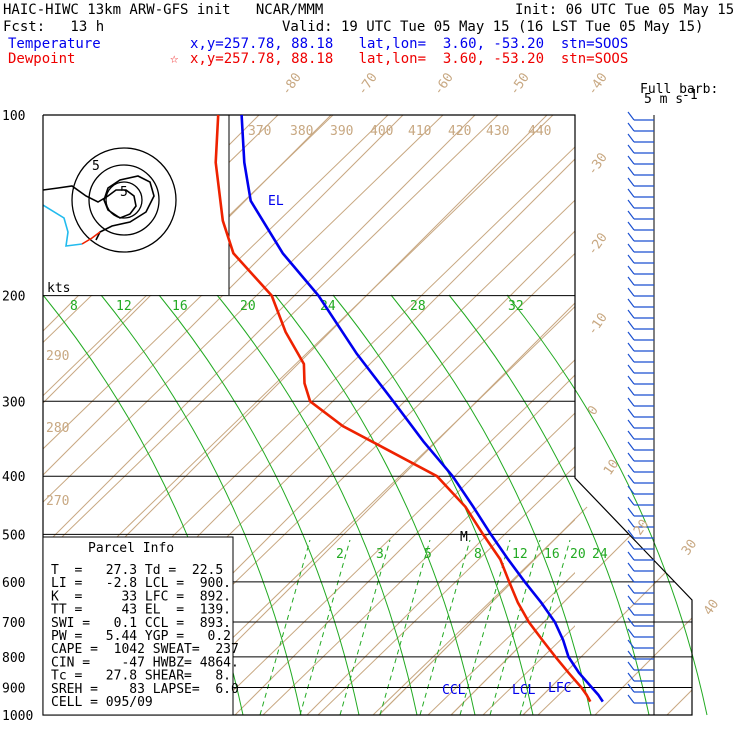  Describe the element at coordinates (600, 554) in the screenshot. I see `mixing-ratio-label: 24` at that location.